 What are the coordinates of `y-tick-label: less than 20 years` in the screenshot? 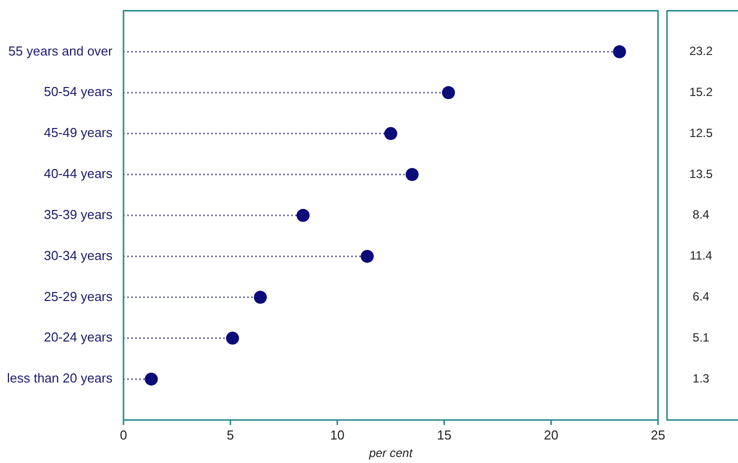 It's located at (59, 378).